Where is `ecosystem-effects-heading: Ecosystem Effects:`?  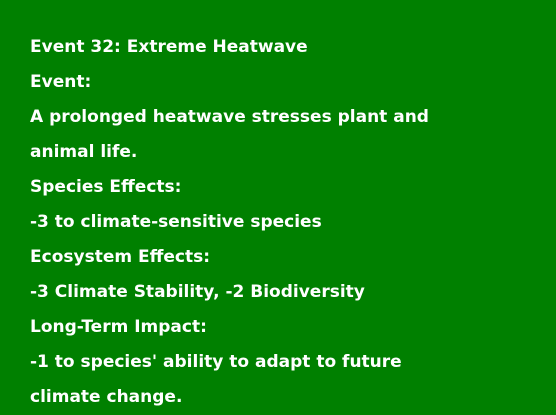 ecosystem-effects-heading: Ecosystem Effects: is located at coordinates (120, 257).